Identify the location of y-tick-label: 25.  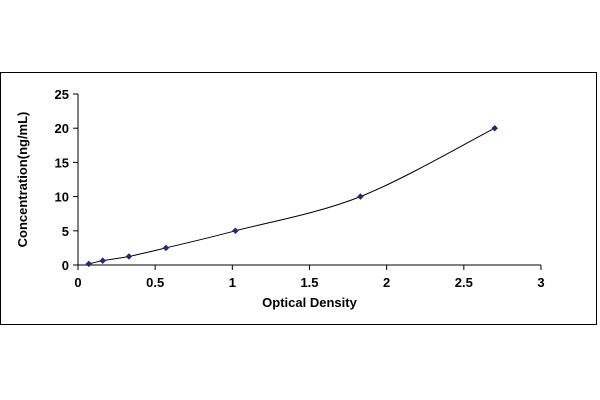
(62, 94).